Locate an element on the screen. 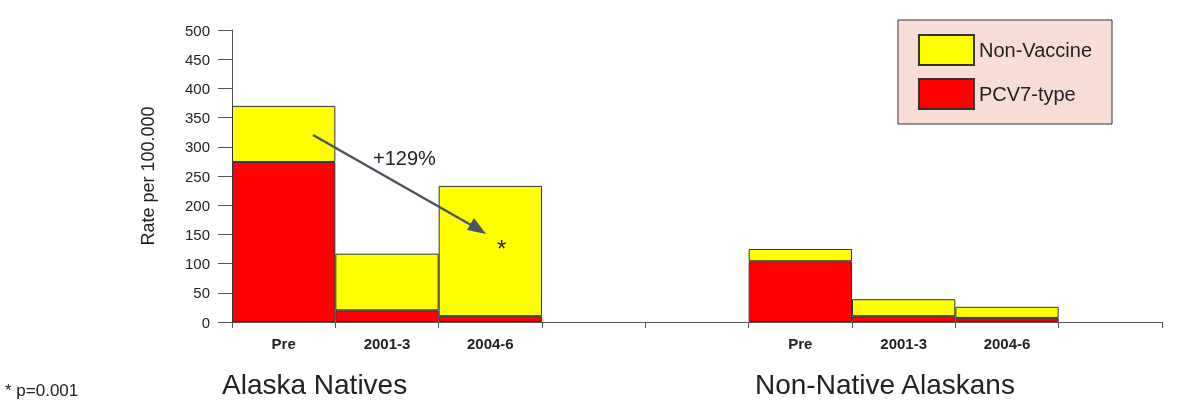 The width and height of the screenshot is (1192, 405). y-axis-title: Rate per 100.000 is located at coordinates (148, 176).